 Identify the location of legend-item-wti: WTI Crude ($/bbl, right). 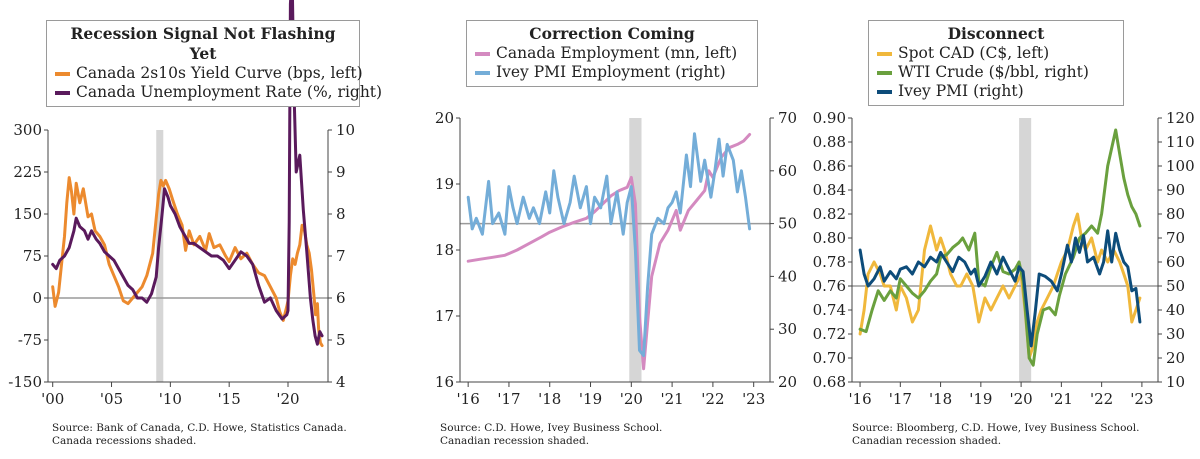
(996, 72).